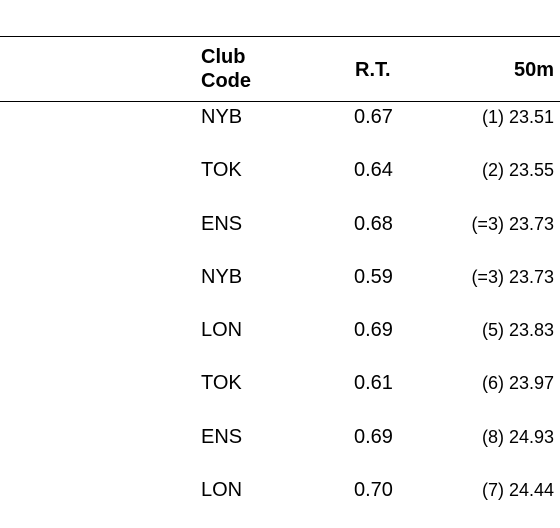 This screenshot has height=528, width=560. What do you see at coordinates (373, 170) in the screenshot?
I see `reaction-time-cell: 0.64` at bounding box center [373, 170].